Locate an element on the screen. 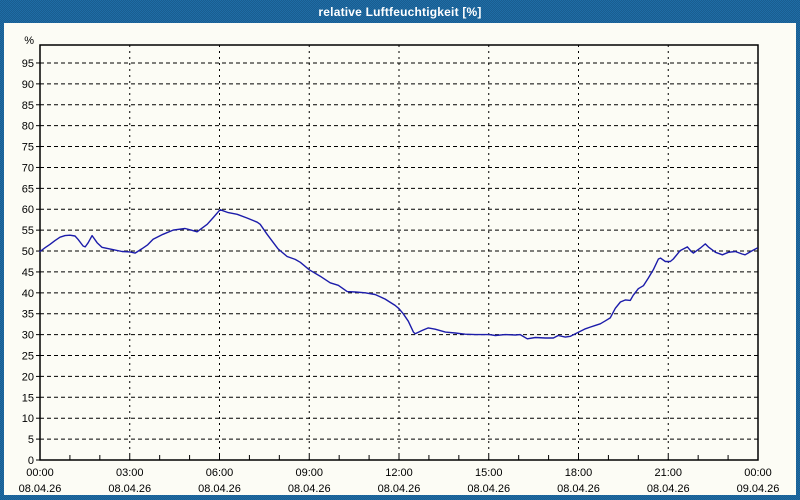 This screenshot has width=800, height=500. svg-text: 60 is located at coordinates (28, 210).